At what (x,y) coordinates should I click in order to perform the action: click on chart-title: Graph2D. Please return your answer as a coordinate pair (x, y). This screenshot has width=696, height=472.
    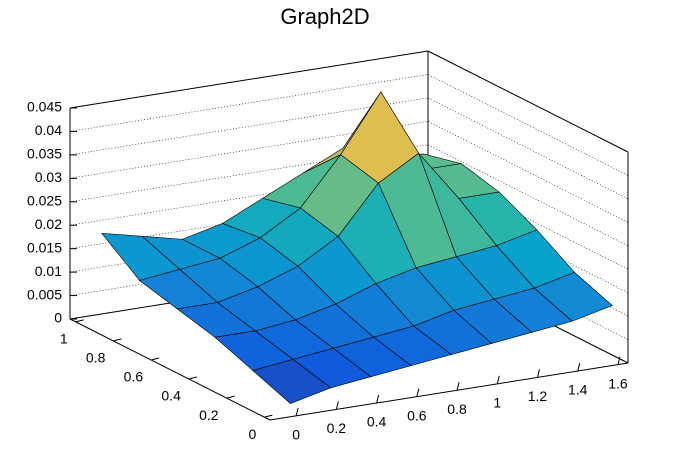
    Looking at the image, I should click on (324, 16).